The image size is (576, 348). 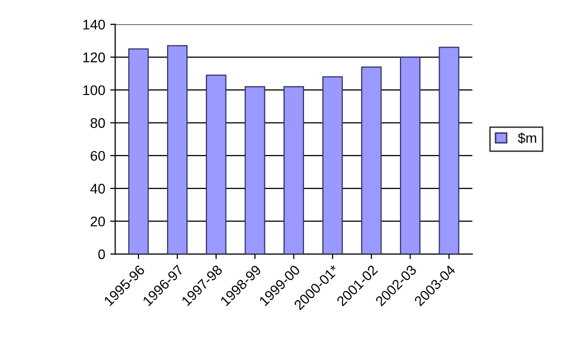 What do you see at coordinates (101, 254) in the screenshot?
I see `y-tick-label: 0` at bounding box center [101, 254].